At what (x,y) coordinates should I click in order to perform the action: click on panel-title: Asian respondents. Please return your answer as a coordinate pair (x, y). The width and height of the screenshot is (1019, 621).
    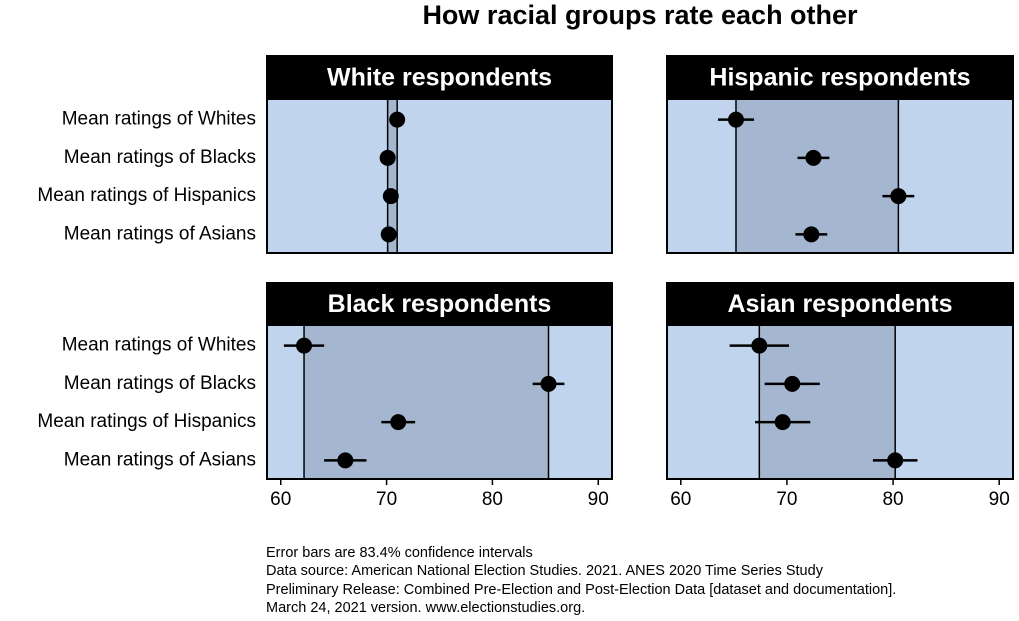
    Looking at the image, I should click on (839, 304).